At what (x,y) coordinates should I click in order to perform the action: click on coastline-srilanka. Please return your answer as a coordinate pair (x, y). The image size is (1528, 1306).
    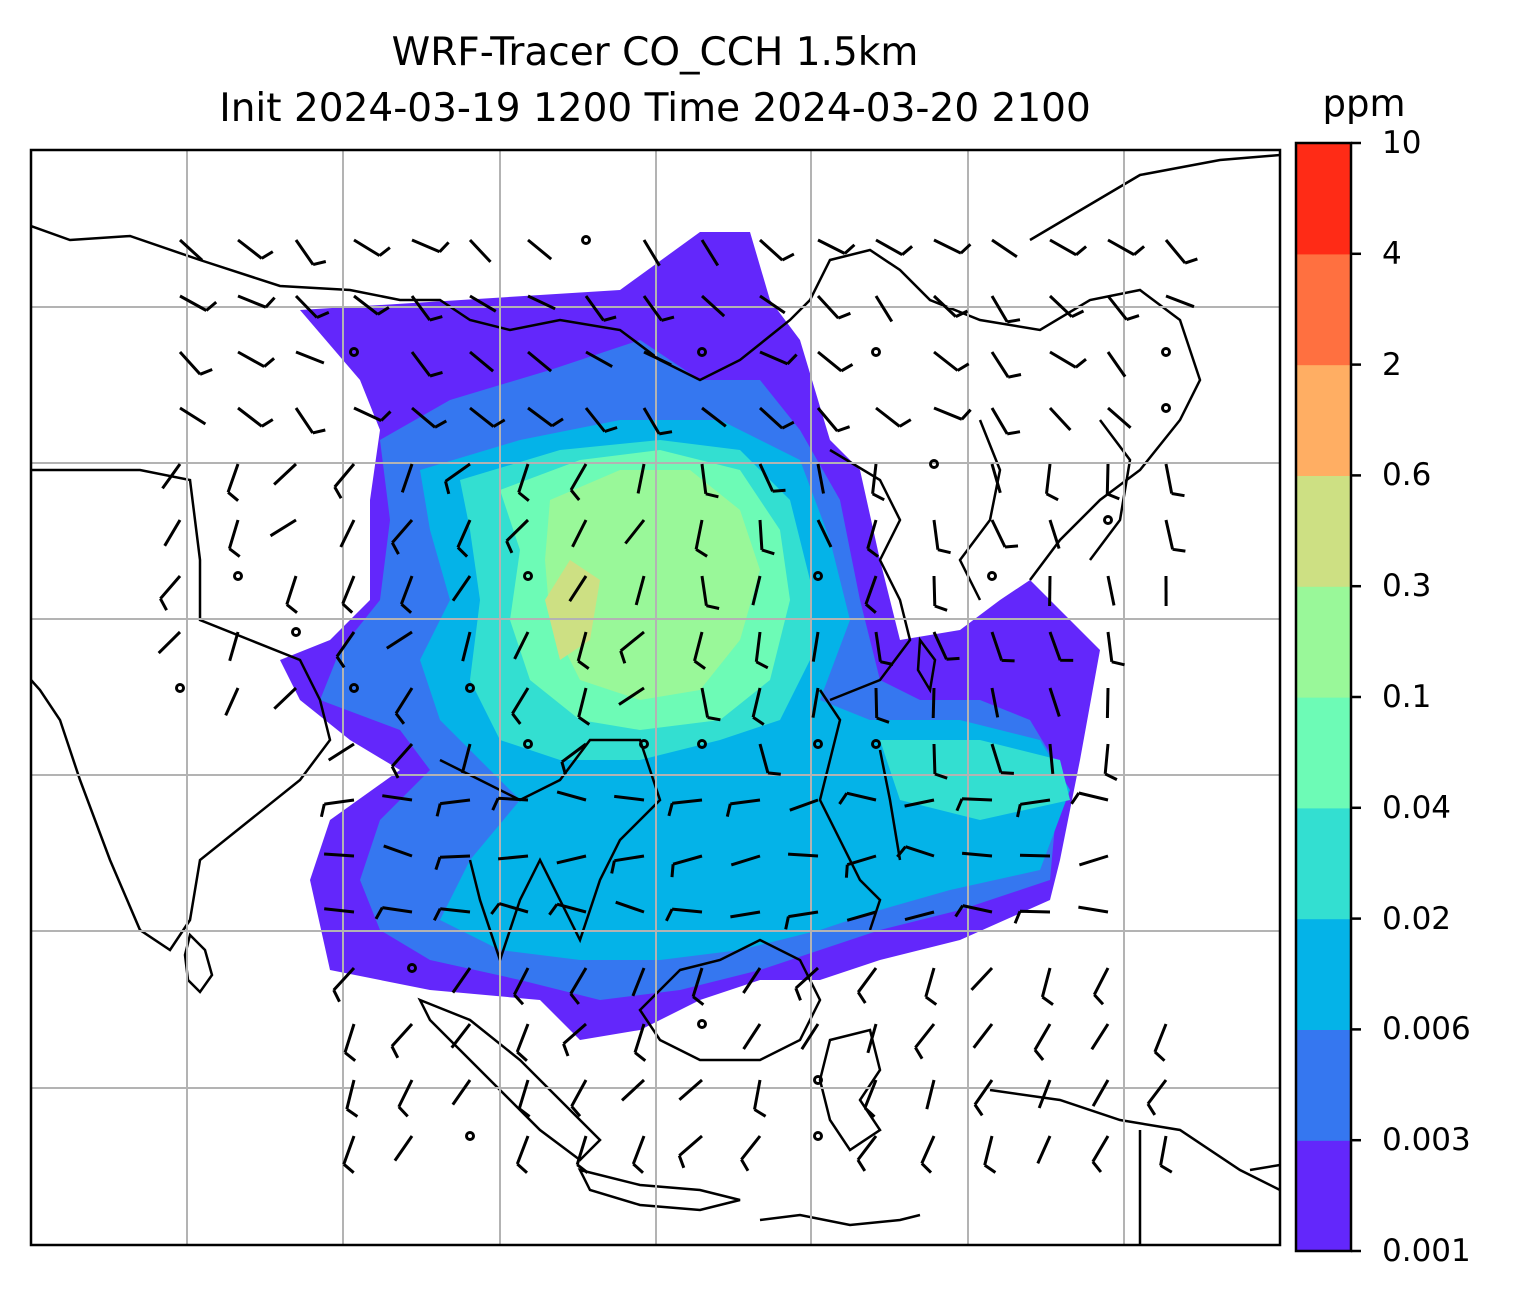
    Looking at the image, I should click on (198, 963).